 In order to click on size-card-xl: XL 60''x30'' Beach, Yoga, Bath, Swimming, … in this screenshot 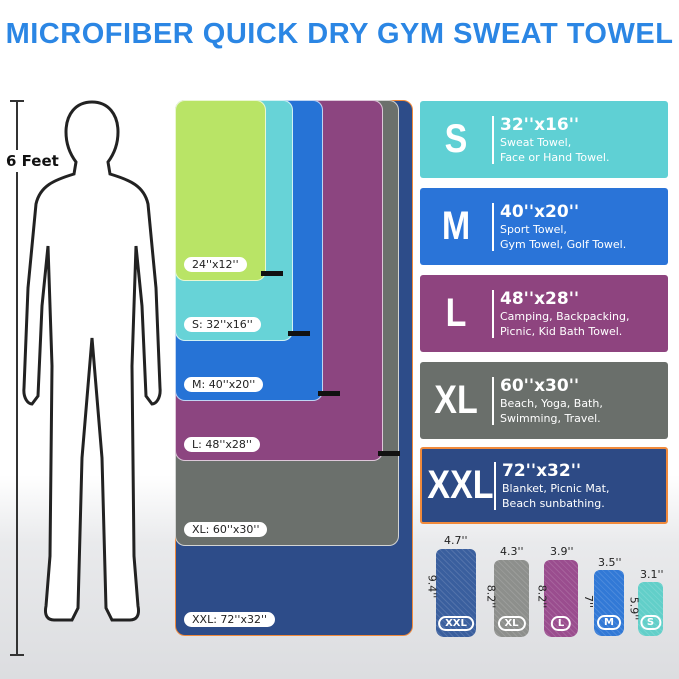, I will do `click(544, 400)`.